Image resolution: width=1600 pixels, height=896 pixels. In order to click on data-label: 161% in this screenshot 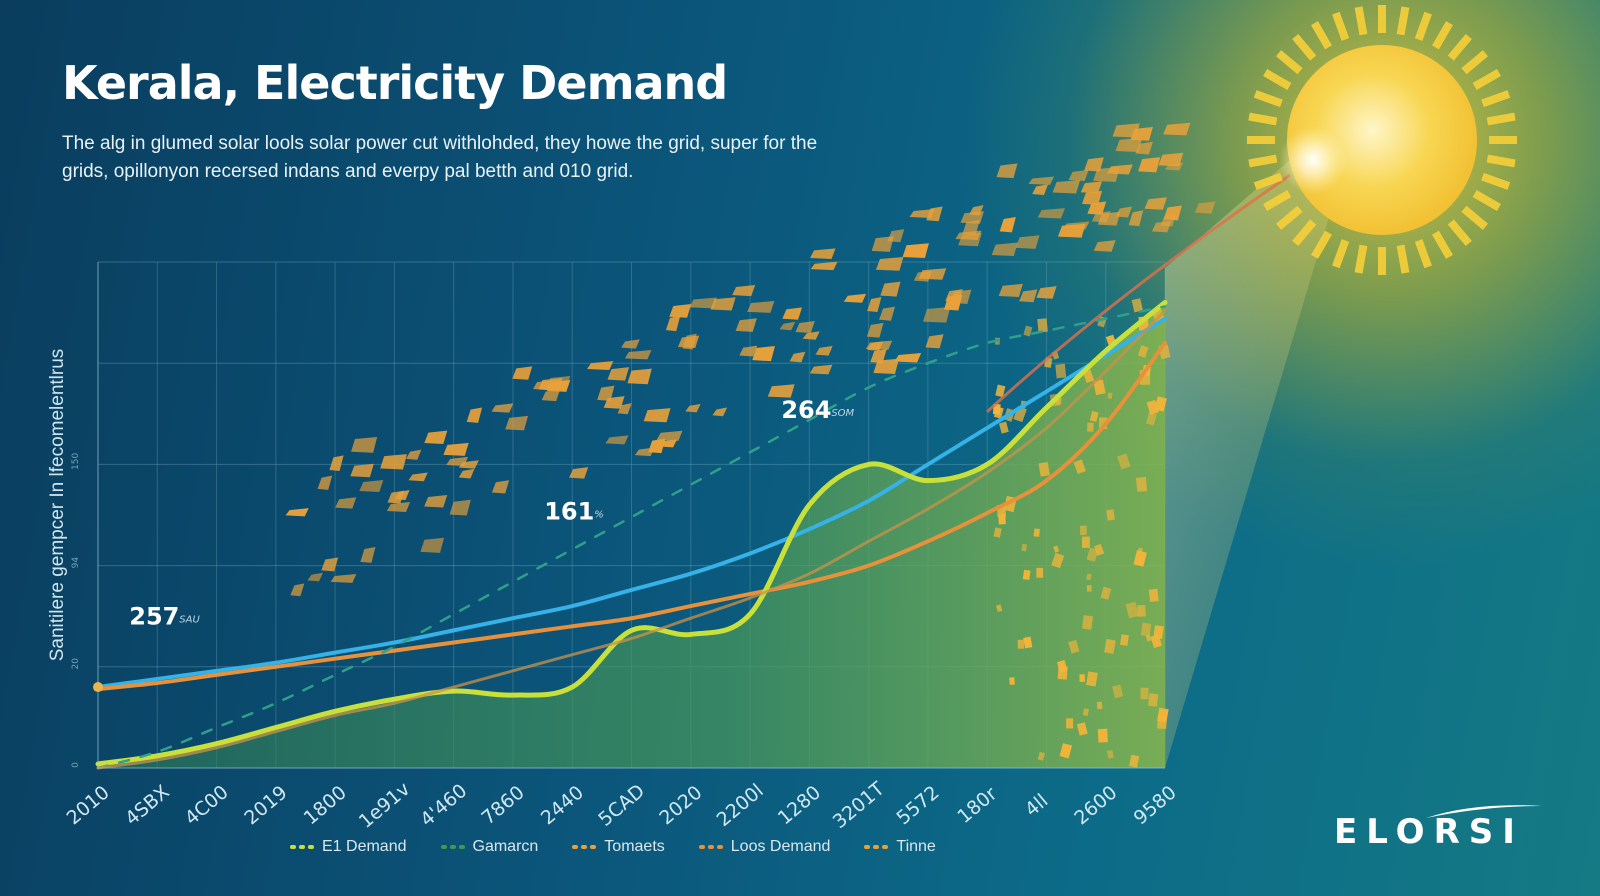, I will do `click(574, 511)`.